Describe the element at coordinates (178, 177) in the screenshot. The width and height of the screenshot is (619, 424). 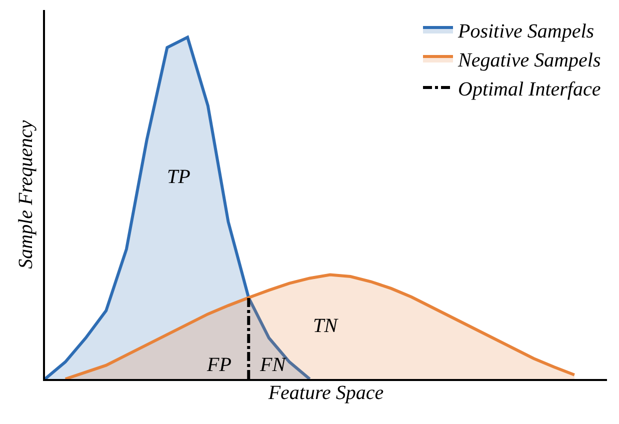
I see `annotation: TP` at that location.